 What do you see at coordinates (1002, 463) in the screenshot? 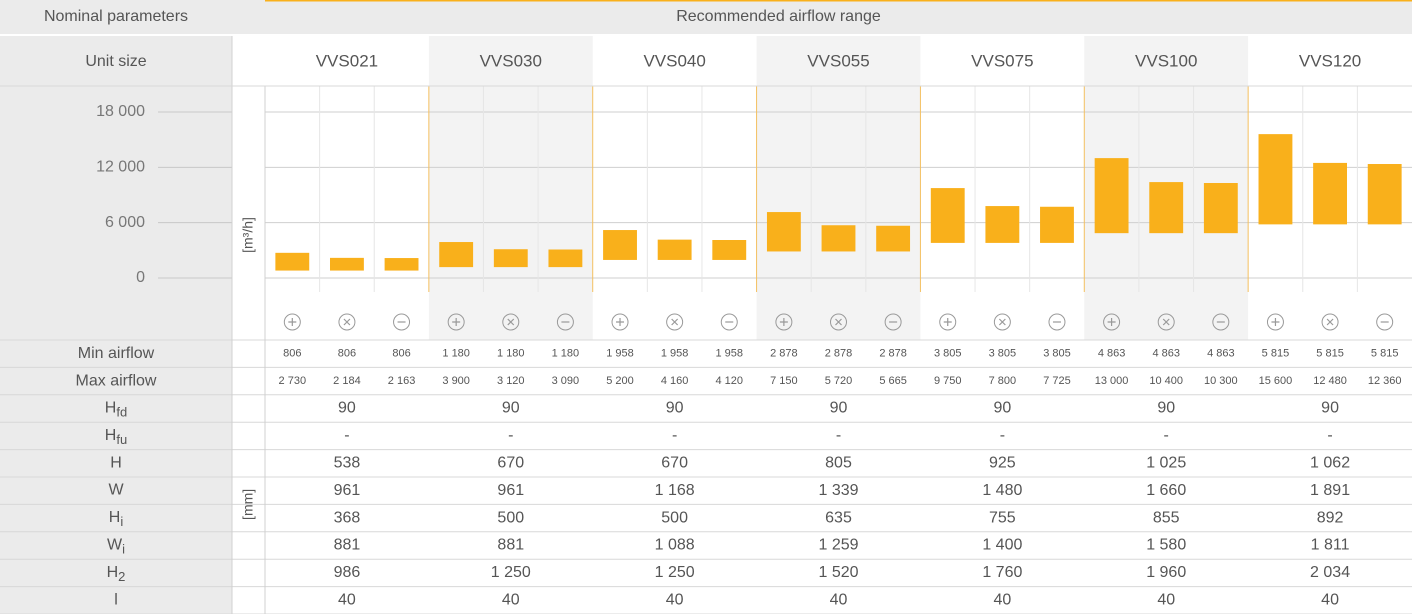
I see `parameter-value: 925` at bounding box center [1002, 463].